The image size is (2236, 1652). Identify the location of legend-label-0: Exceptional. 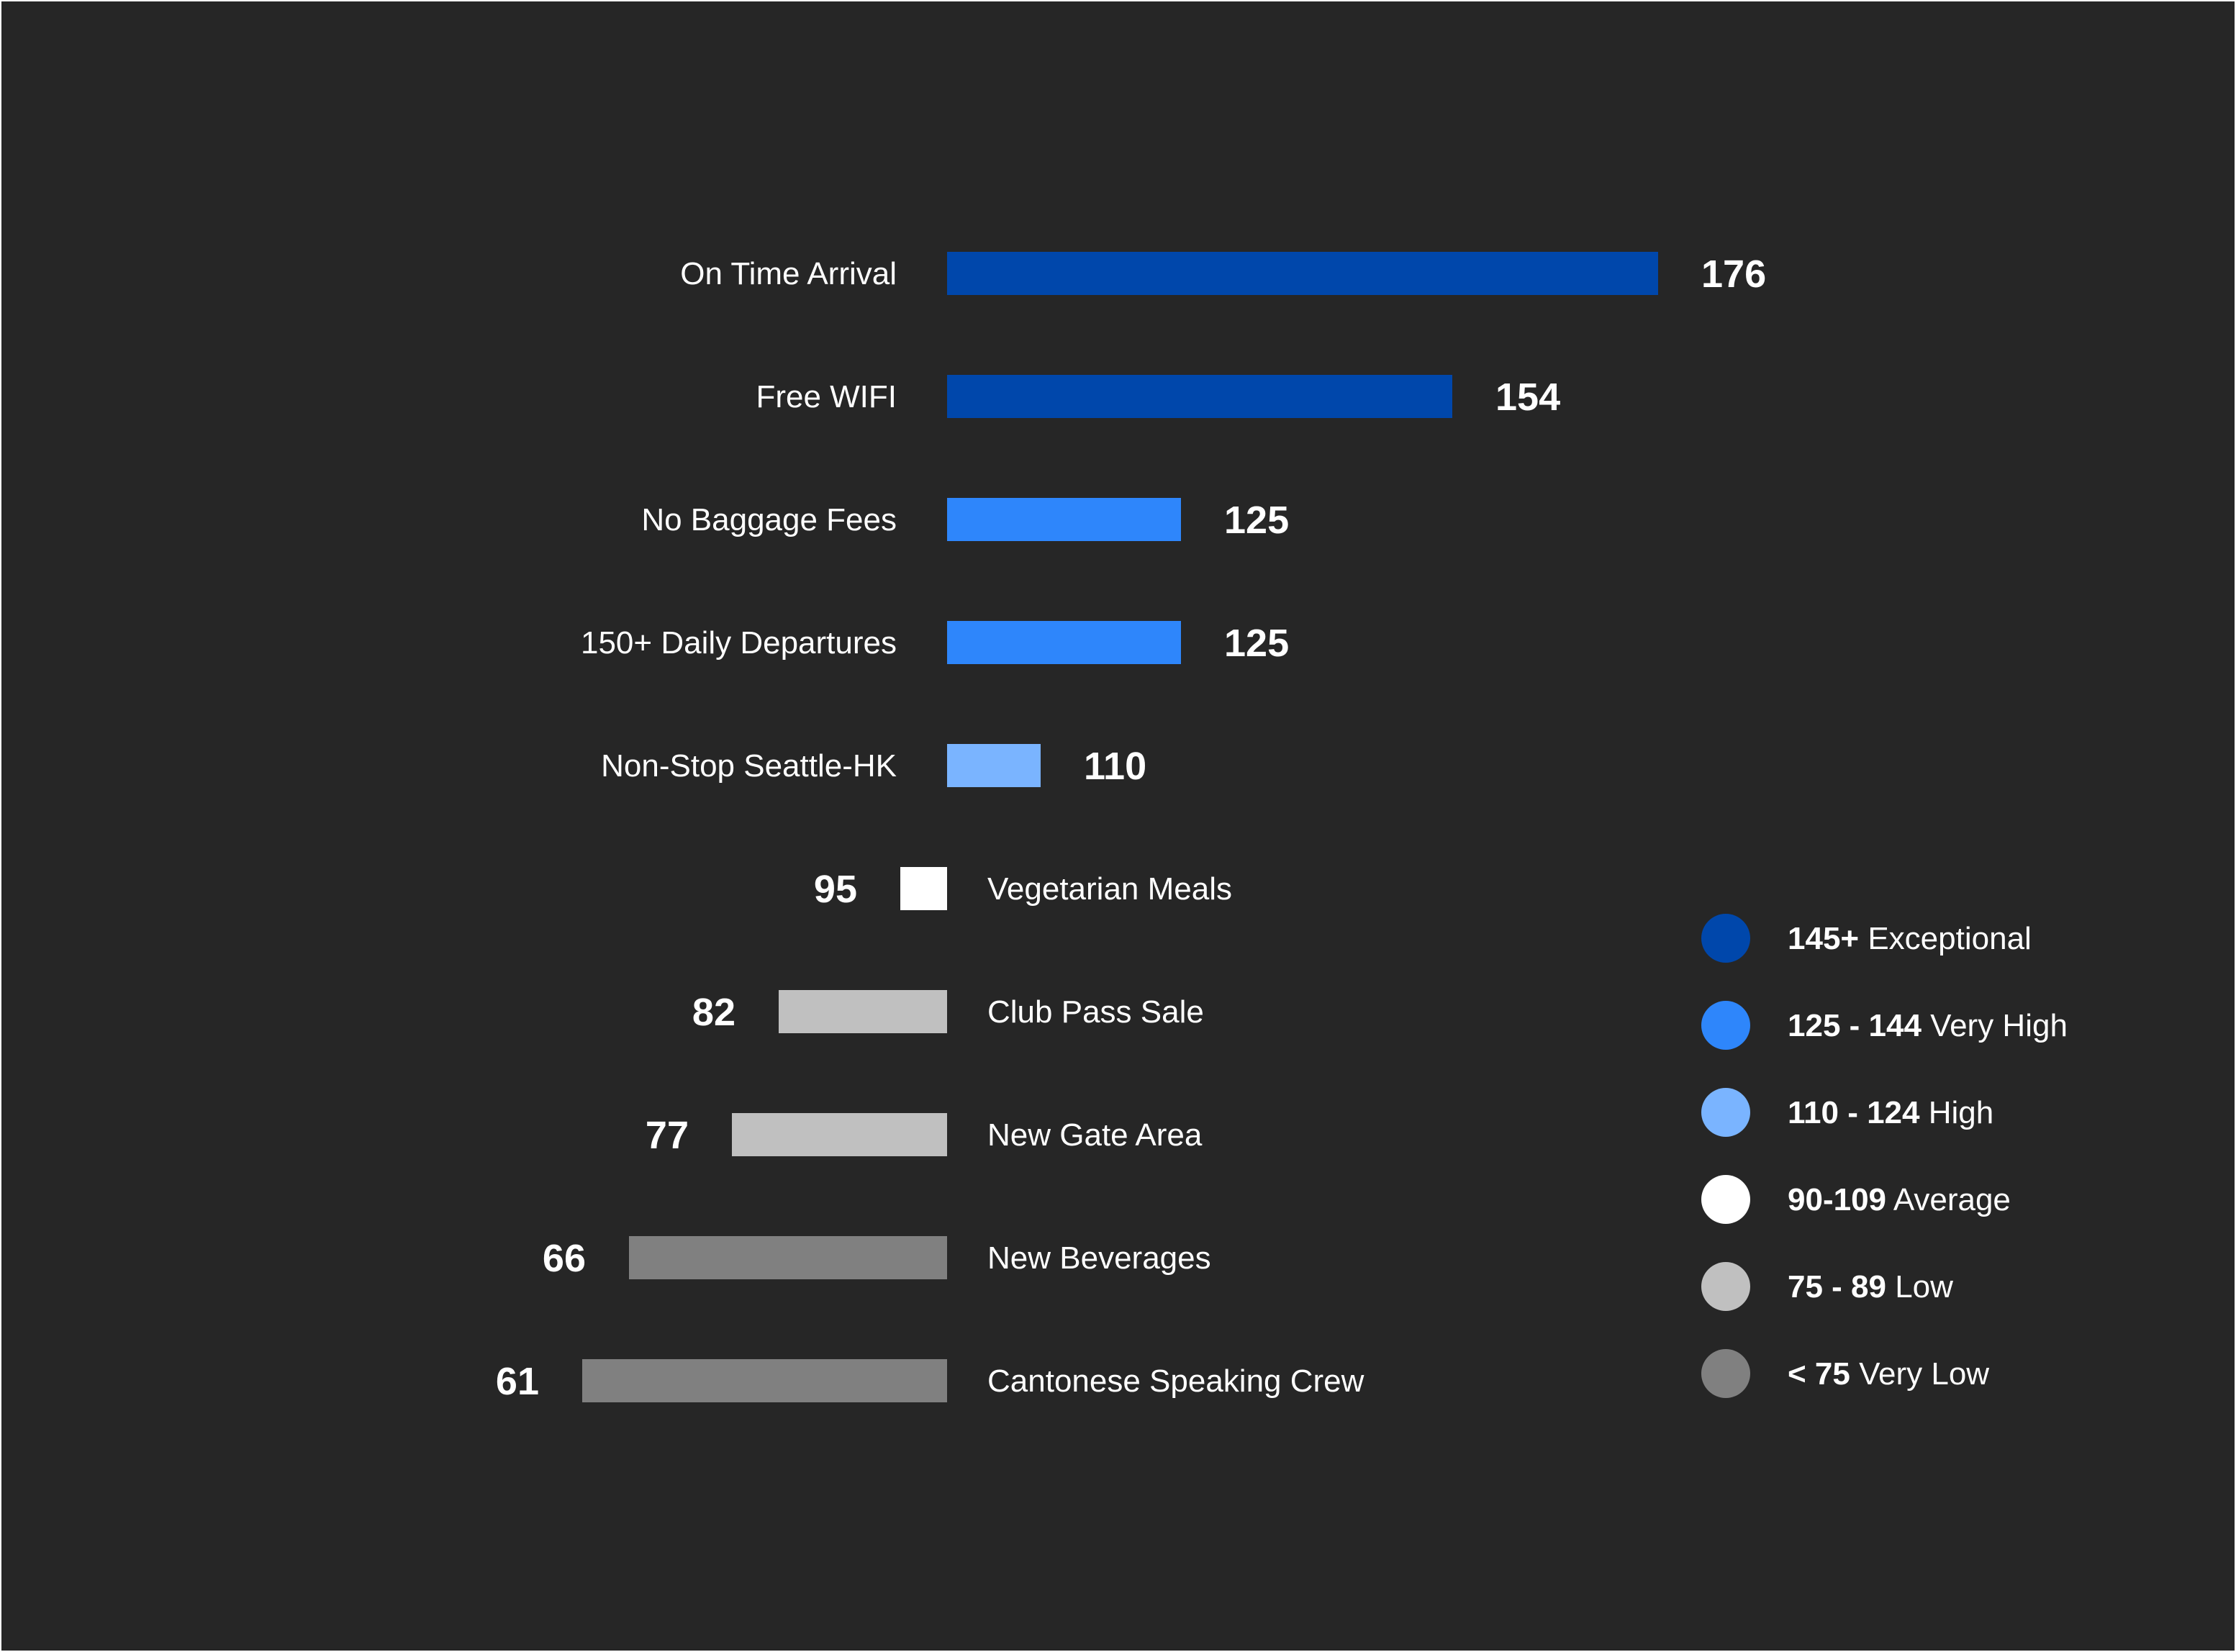
(1945, 938).